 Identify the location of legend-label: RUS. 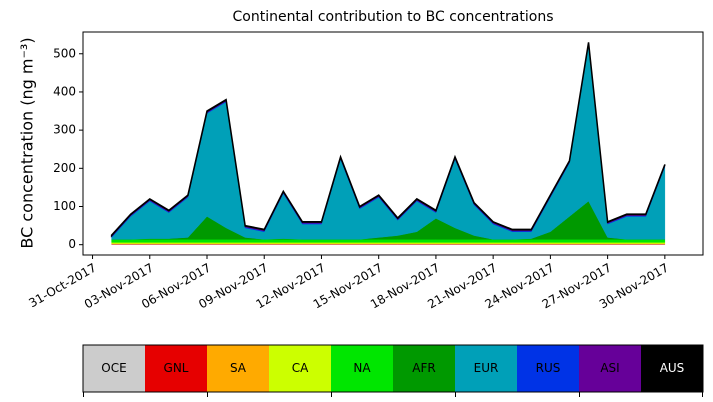
(548, 368).